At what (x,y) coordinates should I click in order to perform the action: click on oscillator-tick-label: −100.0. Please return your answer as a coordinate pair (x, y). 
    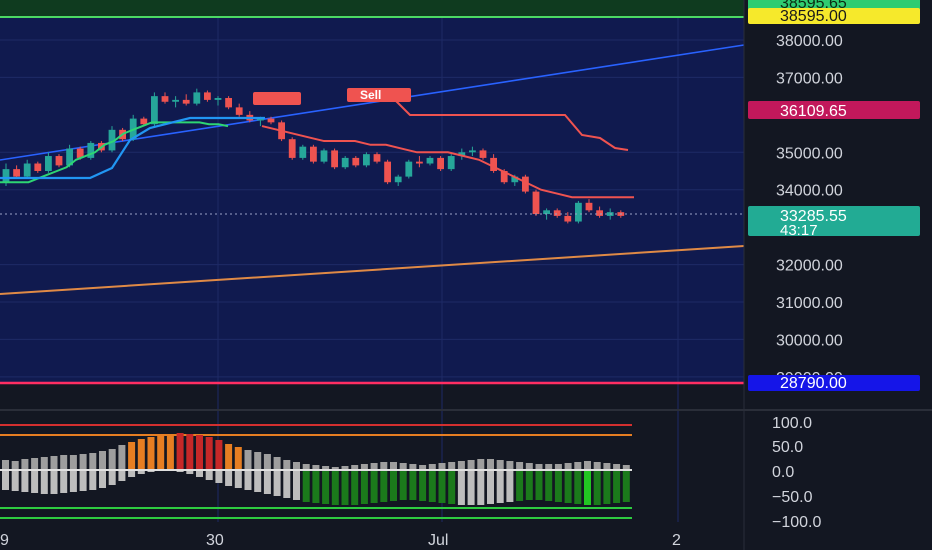
    Looking at the image, I should click on (796, 522).